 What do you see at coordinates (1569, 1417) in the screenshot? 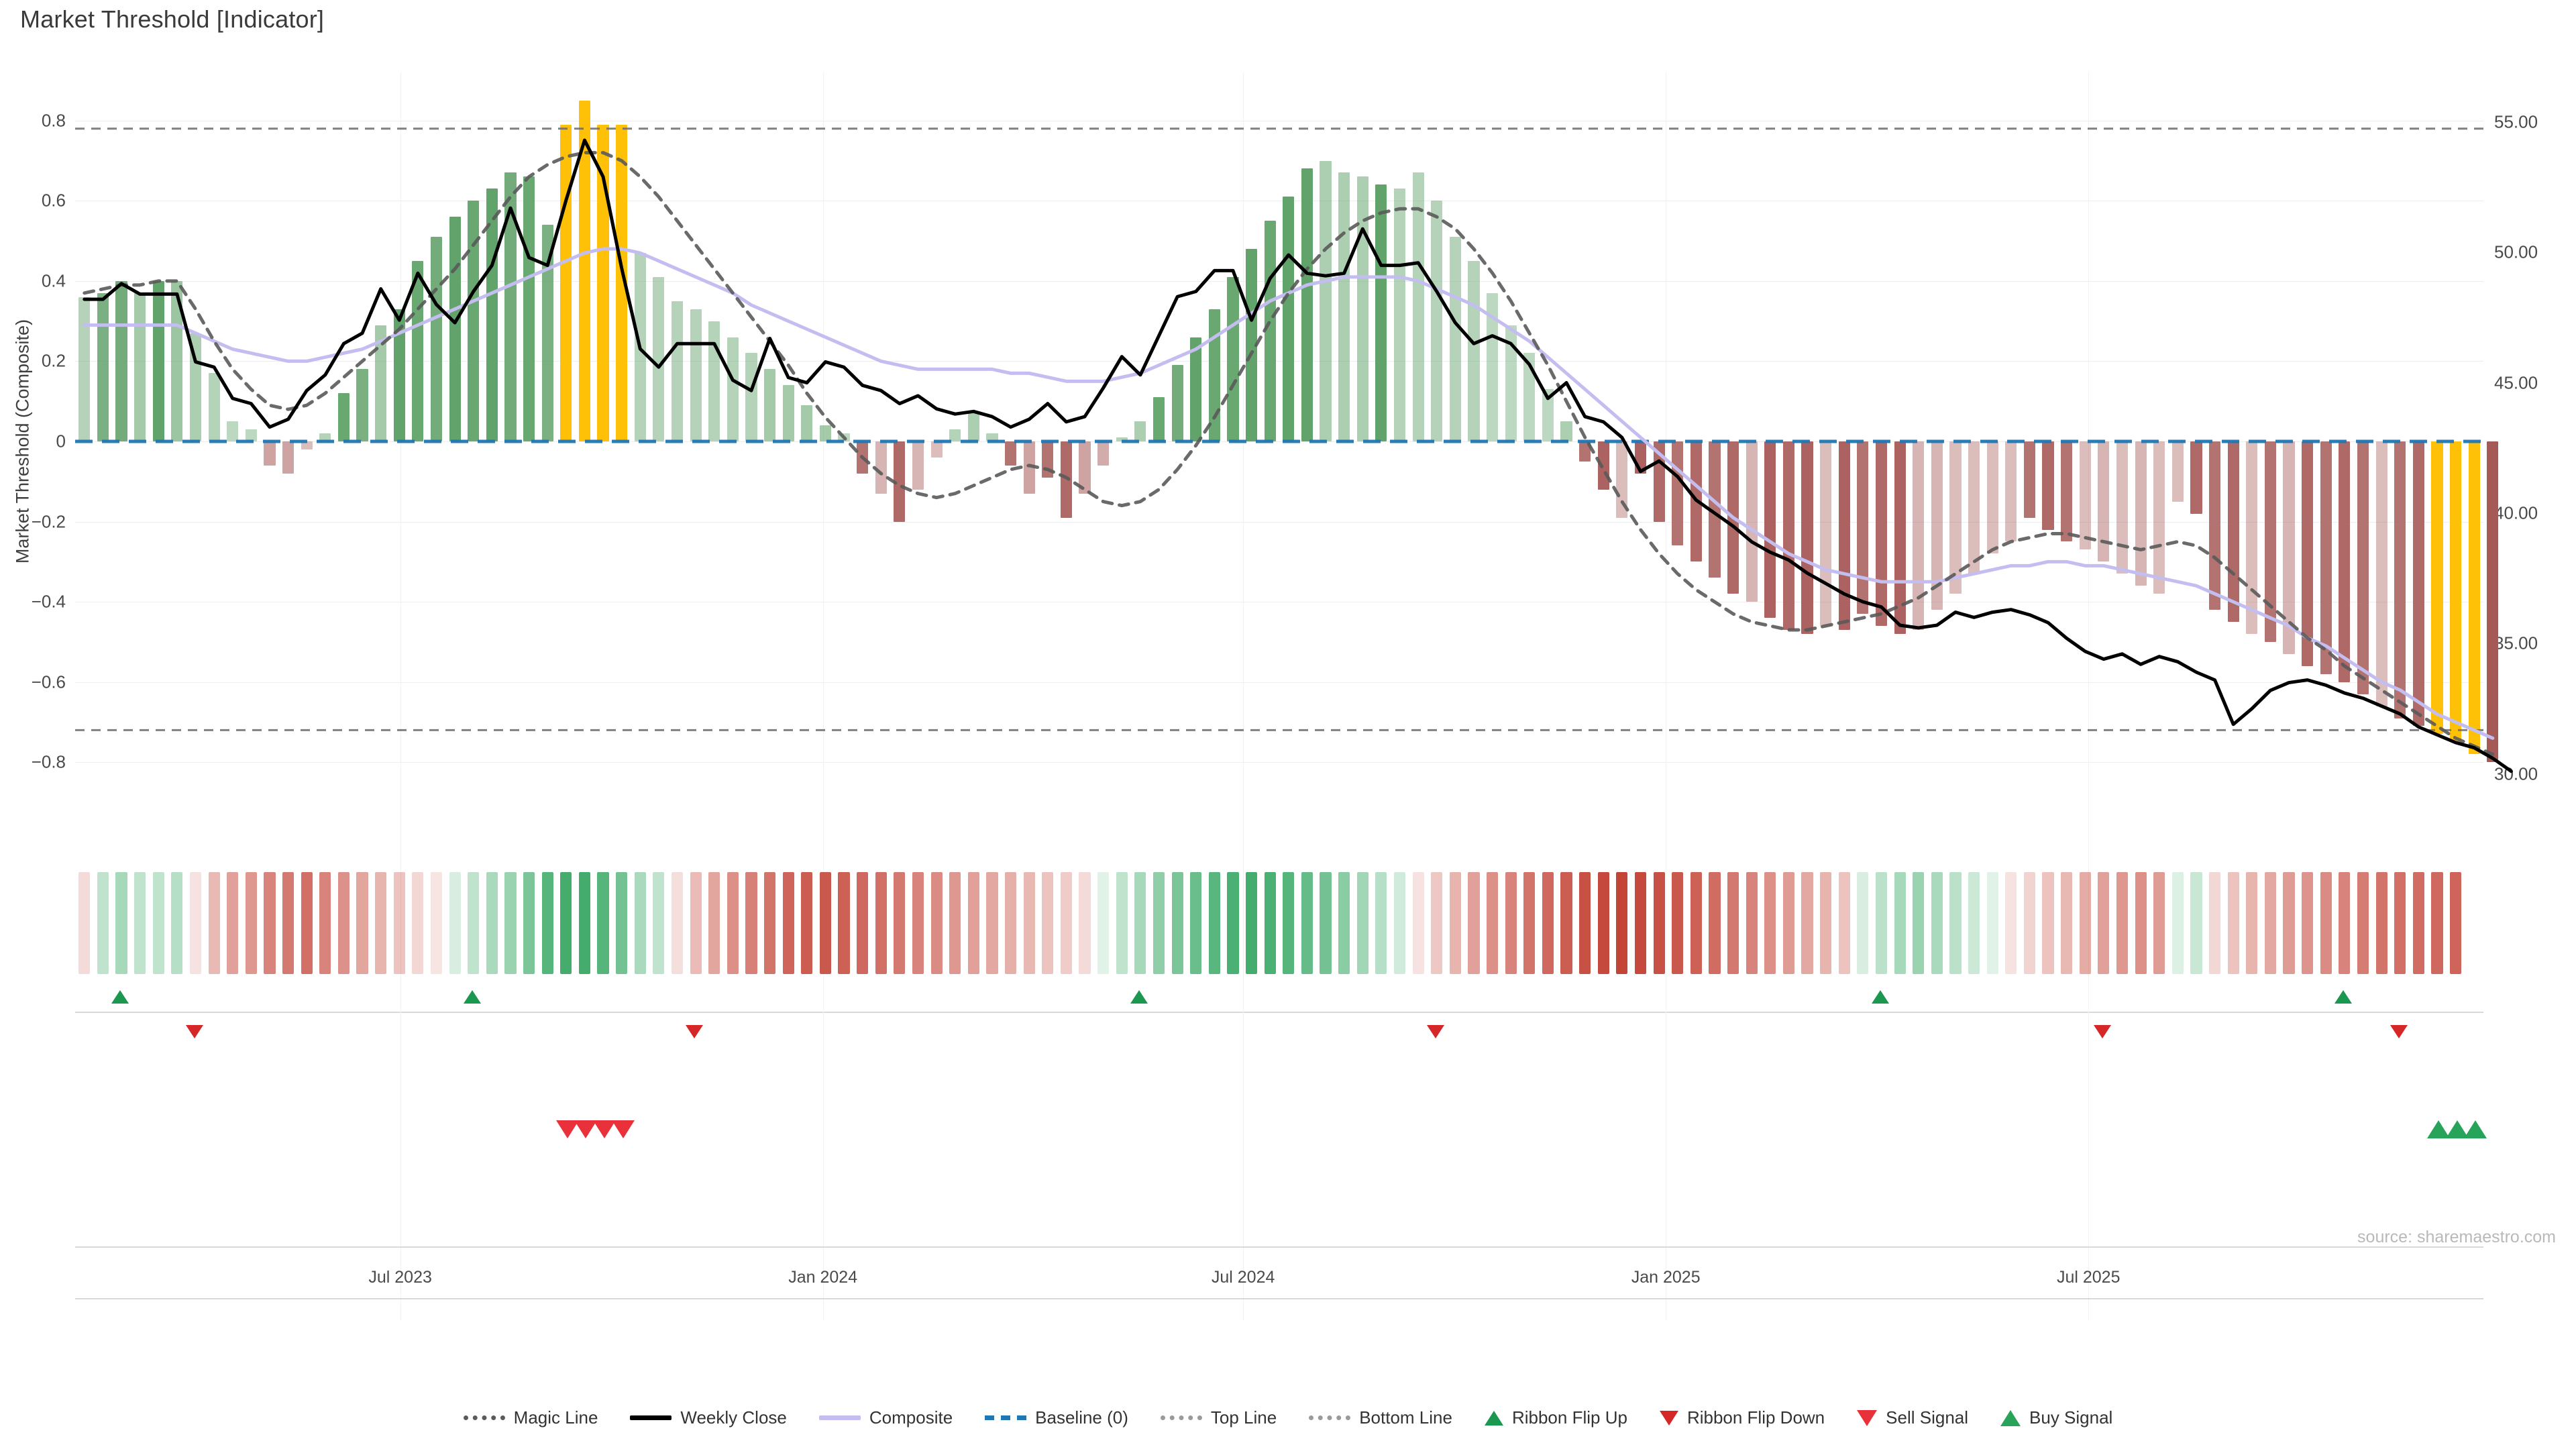
I see `legend-item-label: Ribbon Flip Up` at bounding box center [1569, 1417].